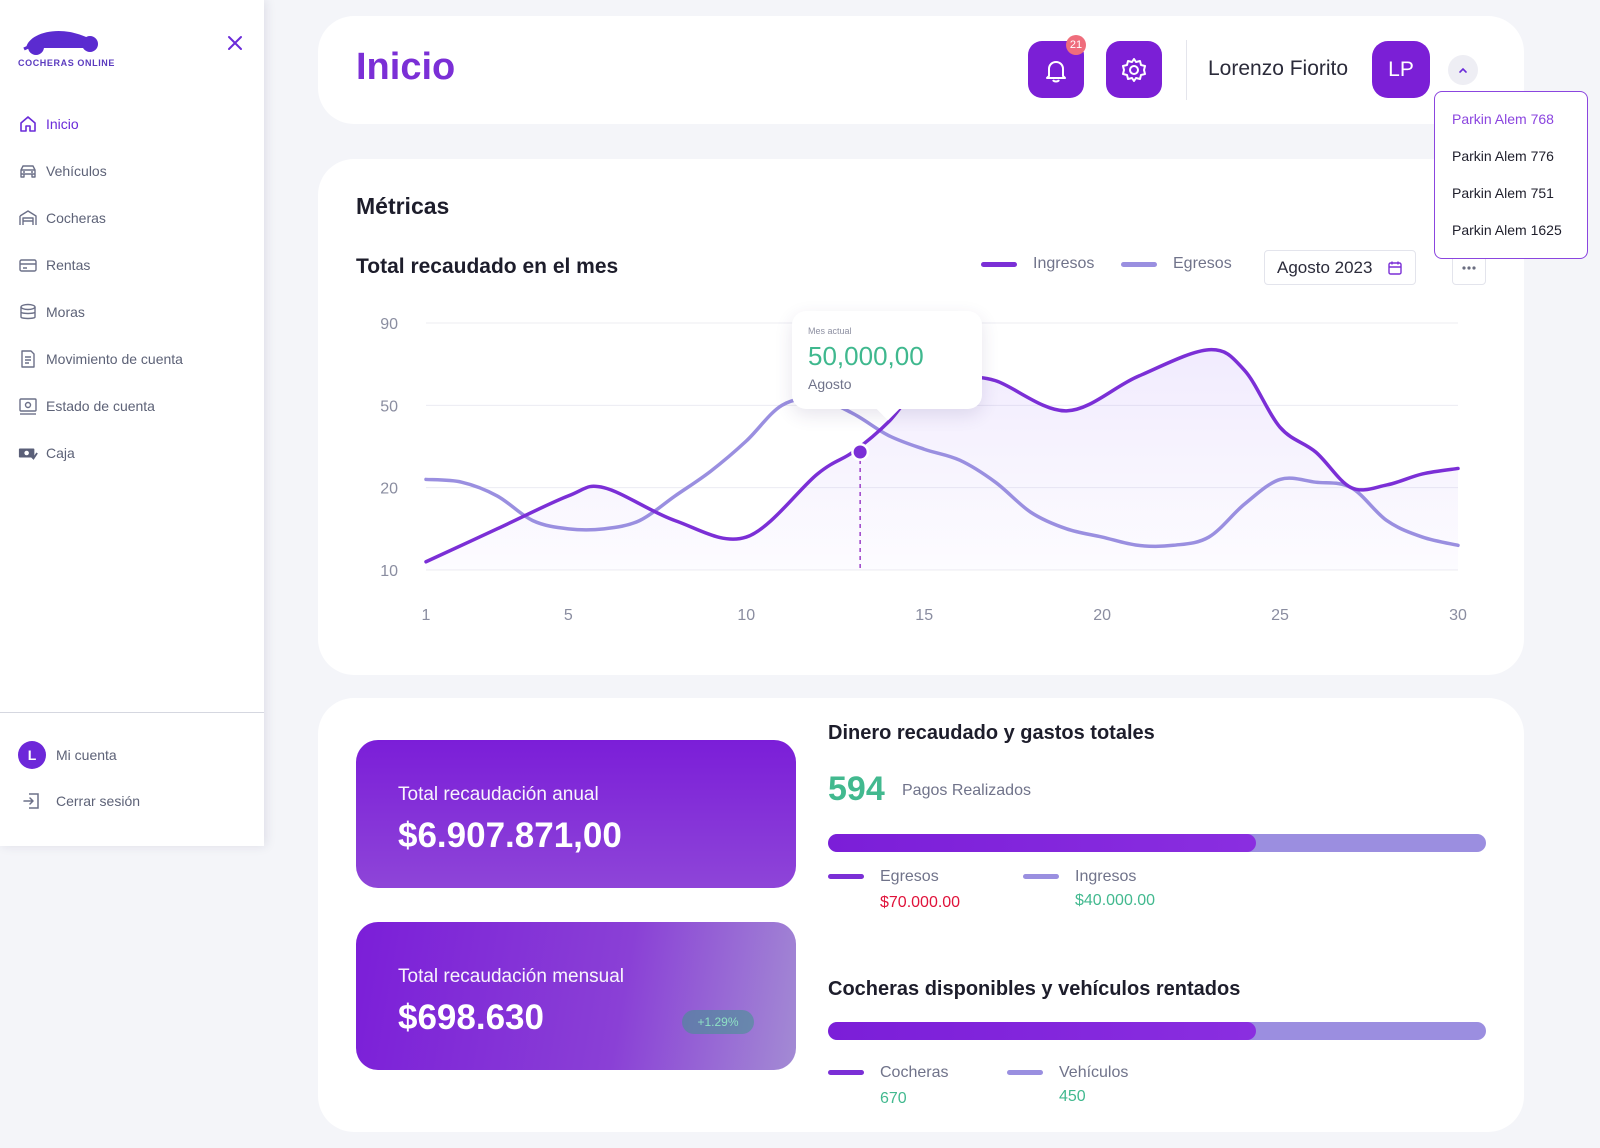  I want to click on garage-icon, so click(28, 218).